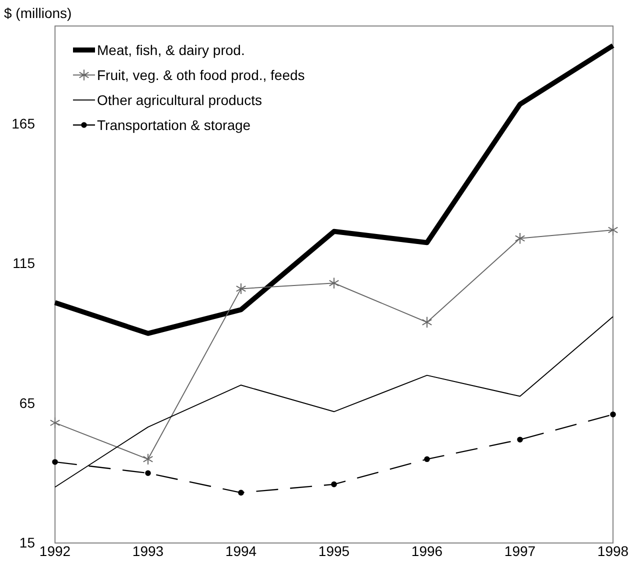 The width and height of the screenshot is (641, 565). Describe the element at coordinates (201, 75) in the screenshot. I see `legend-label: Fruit, veg. & oth food prod., feeds` at that location.